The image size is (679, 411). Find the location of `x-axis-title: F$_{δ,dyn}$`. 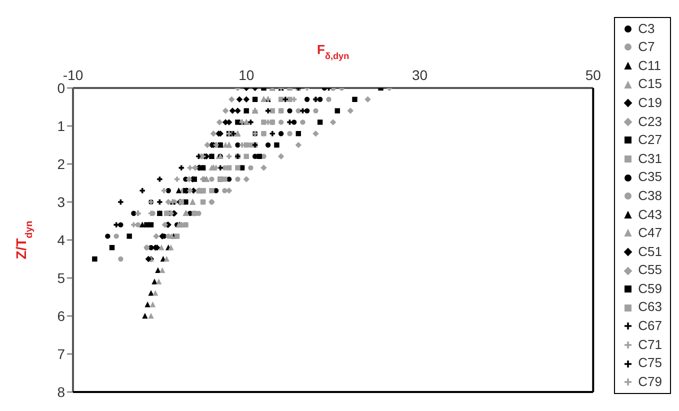

x-axis-title: F$_{δ,dyn}$ is located at coordinates (333, 51).